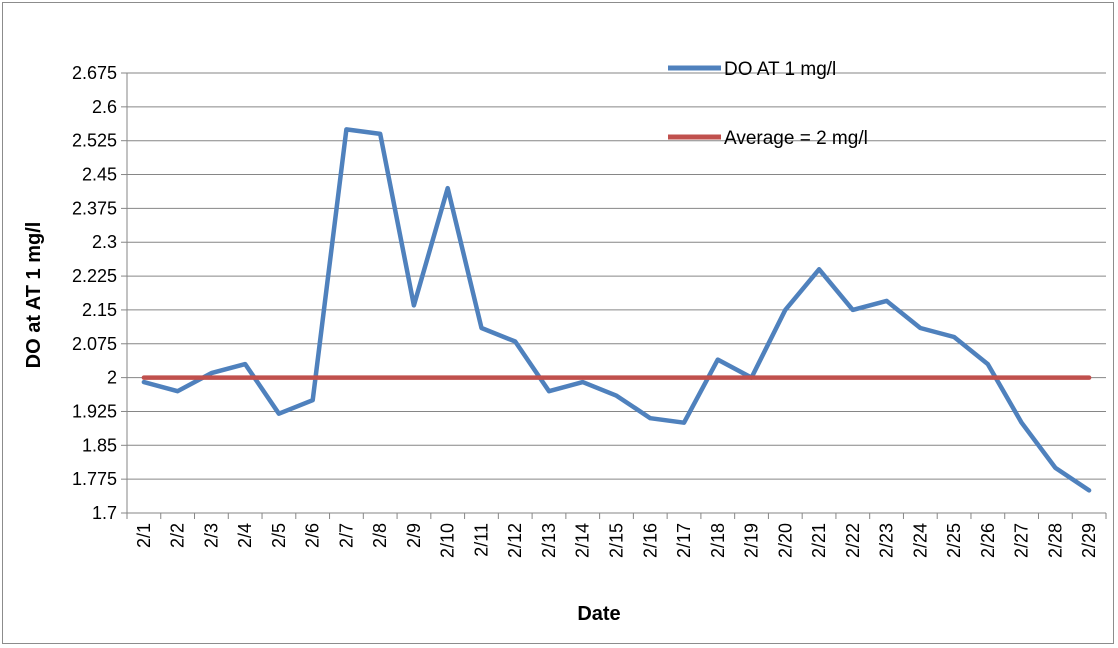  What do you see at coordinates (94, 344) in the screenshot?
I see `y-tick-label: 2.075` at bounding box center [94, 344].